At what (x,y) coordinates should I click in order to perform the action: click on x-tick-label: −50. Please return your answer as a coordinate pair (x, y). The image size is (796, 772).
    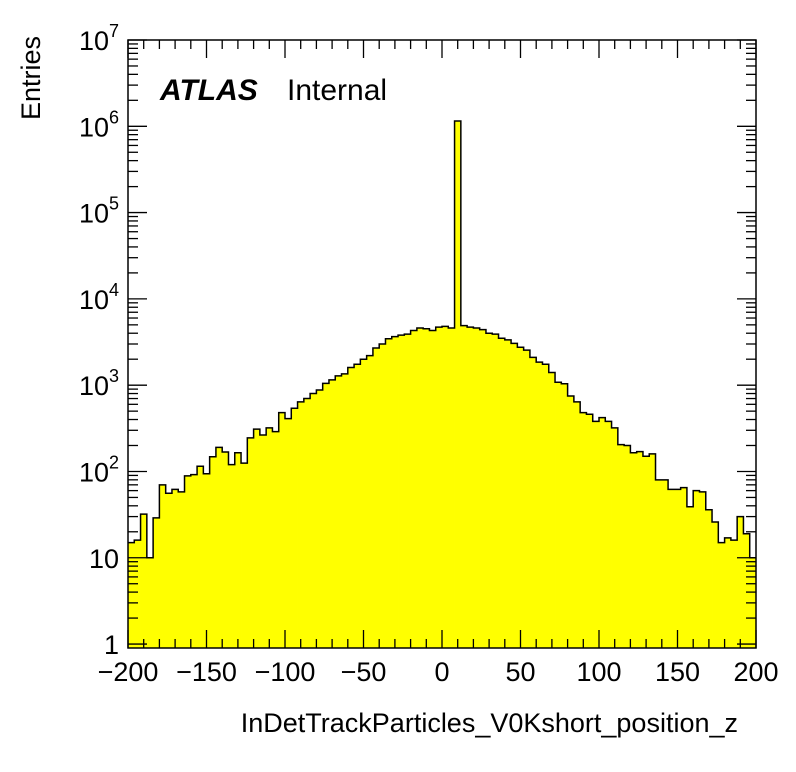
    Looking at the image, I should click on (364, 672).